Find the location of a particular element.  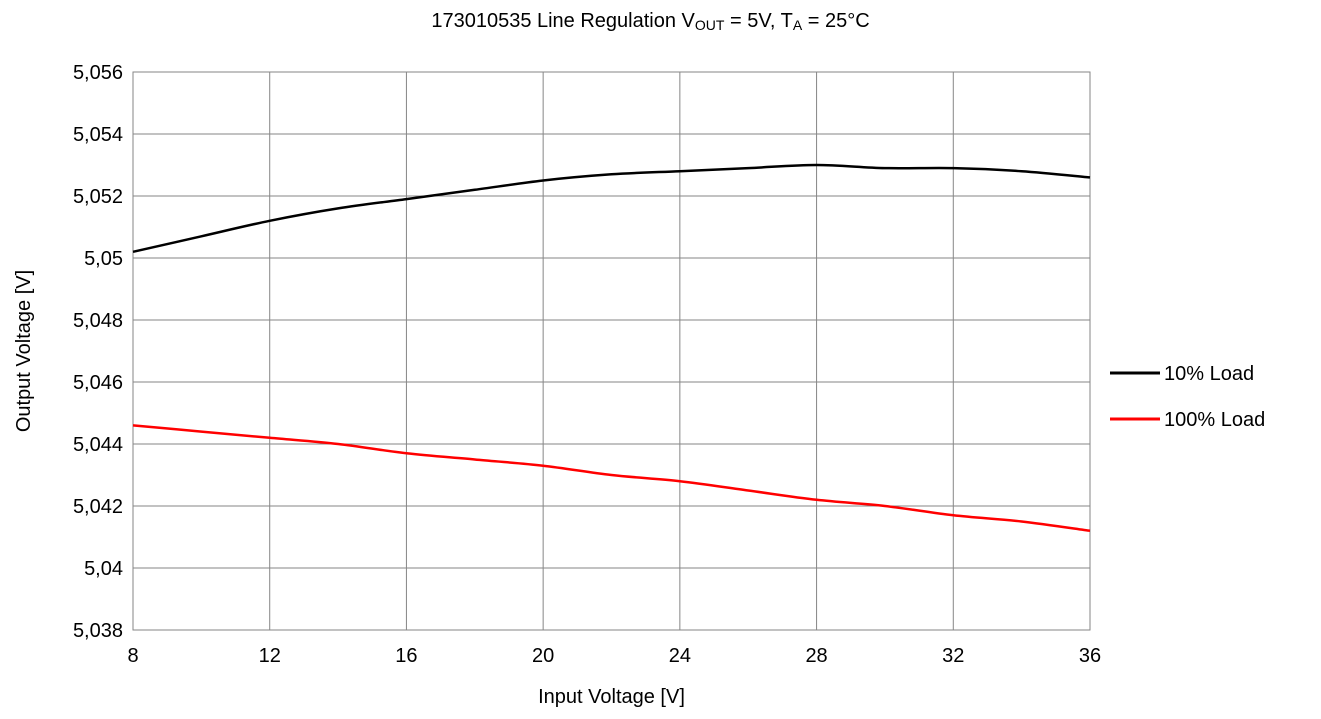

y-tick-label: 5,046 is located at coordinates (98, 383).